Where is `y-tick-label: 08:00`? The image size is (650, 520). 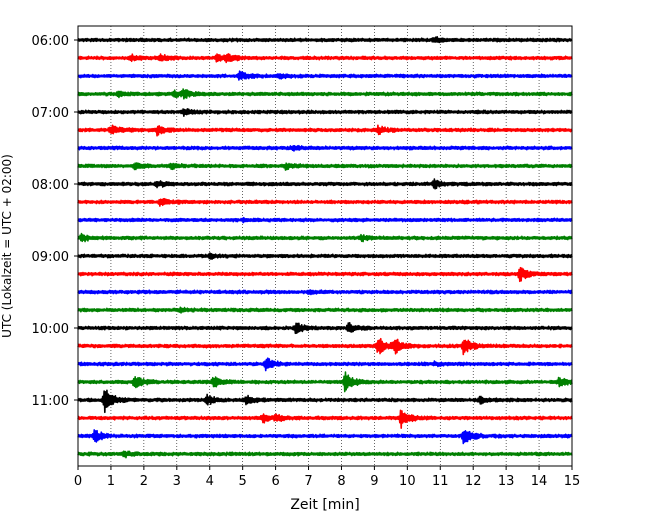
y-tick-label: 08:00 is located at coordinates (50, 185).